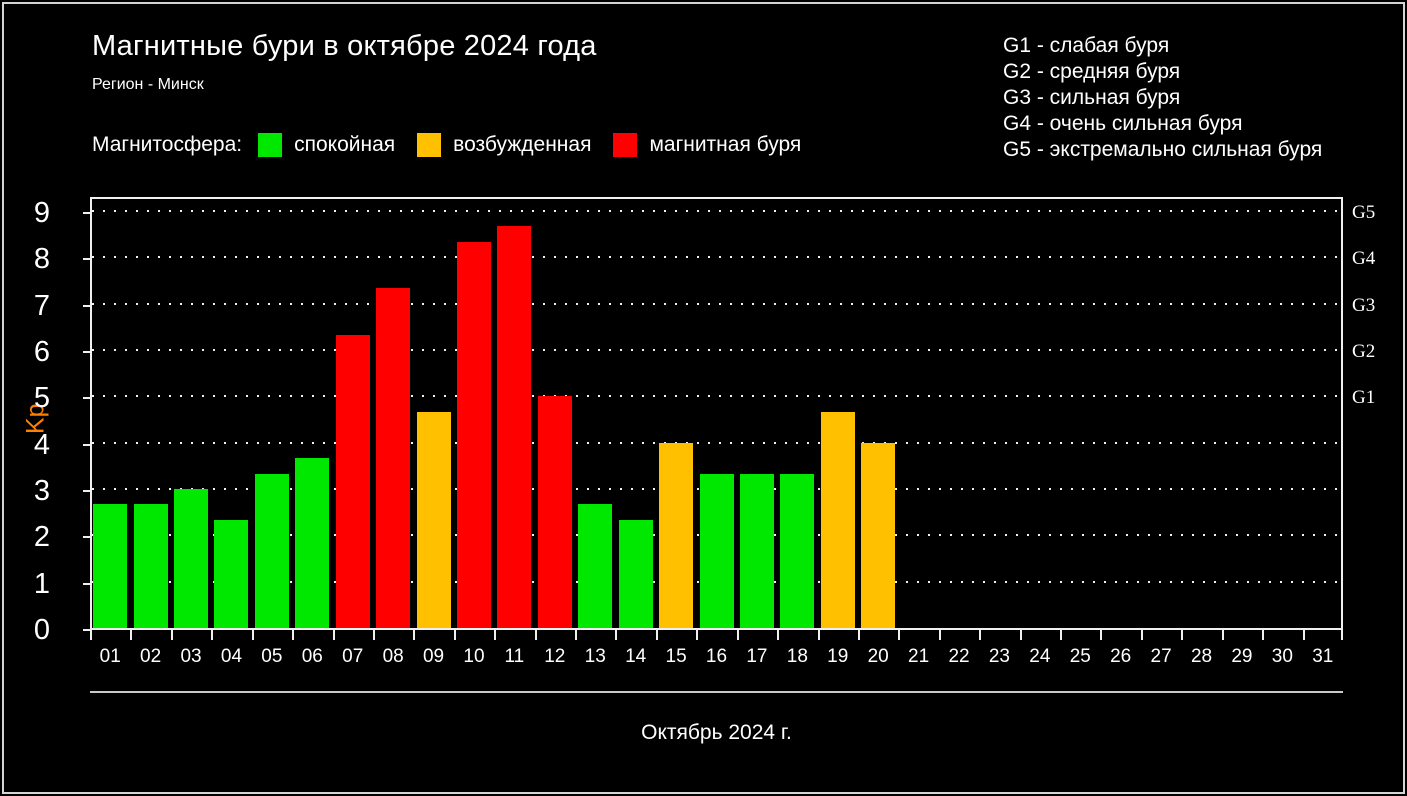 The image size is (1407, 796). What do you see at coordinates (1123, 123) in the screenshot?
I see `storm-scale-item-g4: G4 - очень сильная буря` at bounding box center [1123, 123].